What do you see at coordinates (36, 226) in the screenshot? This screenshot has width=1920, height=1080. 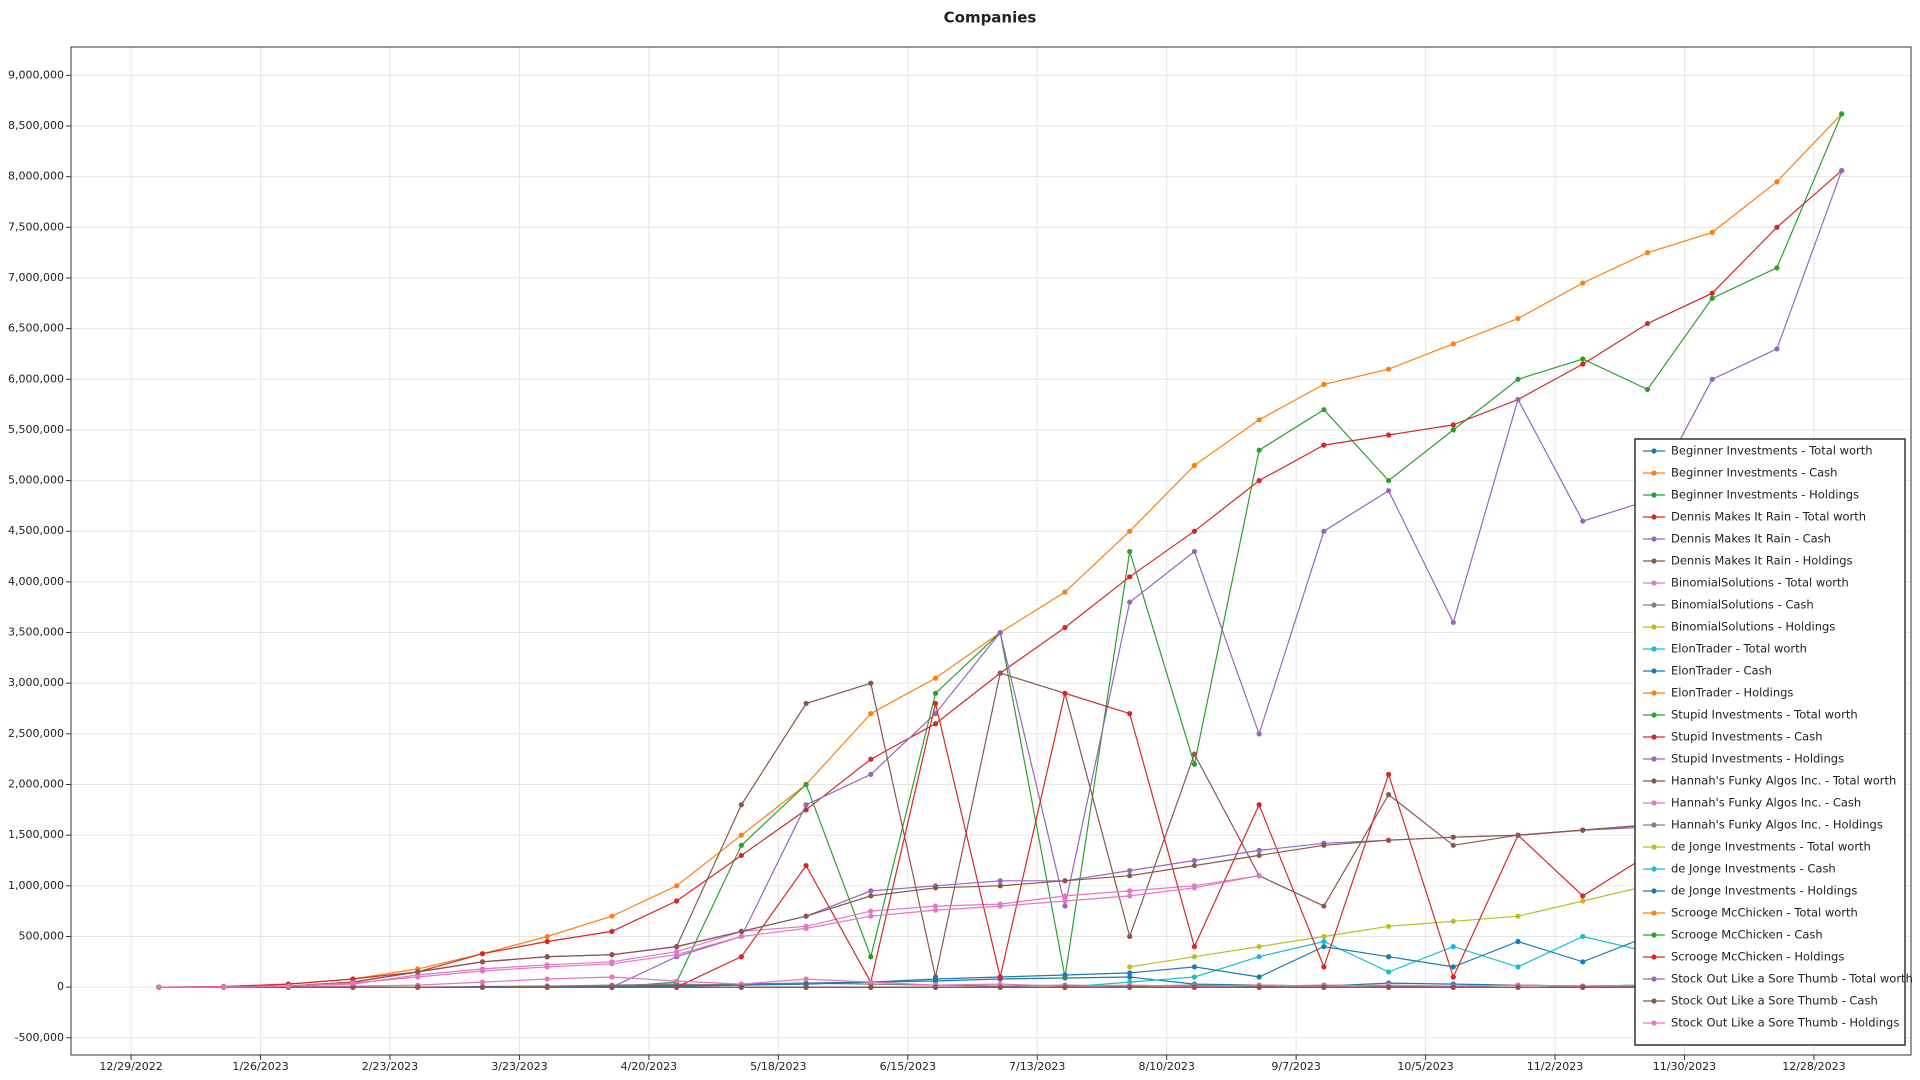 I see `y-tick-label: 7,500,000` at bounding box center [36, 226].